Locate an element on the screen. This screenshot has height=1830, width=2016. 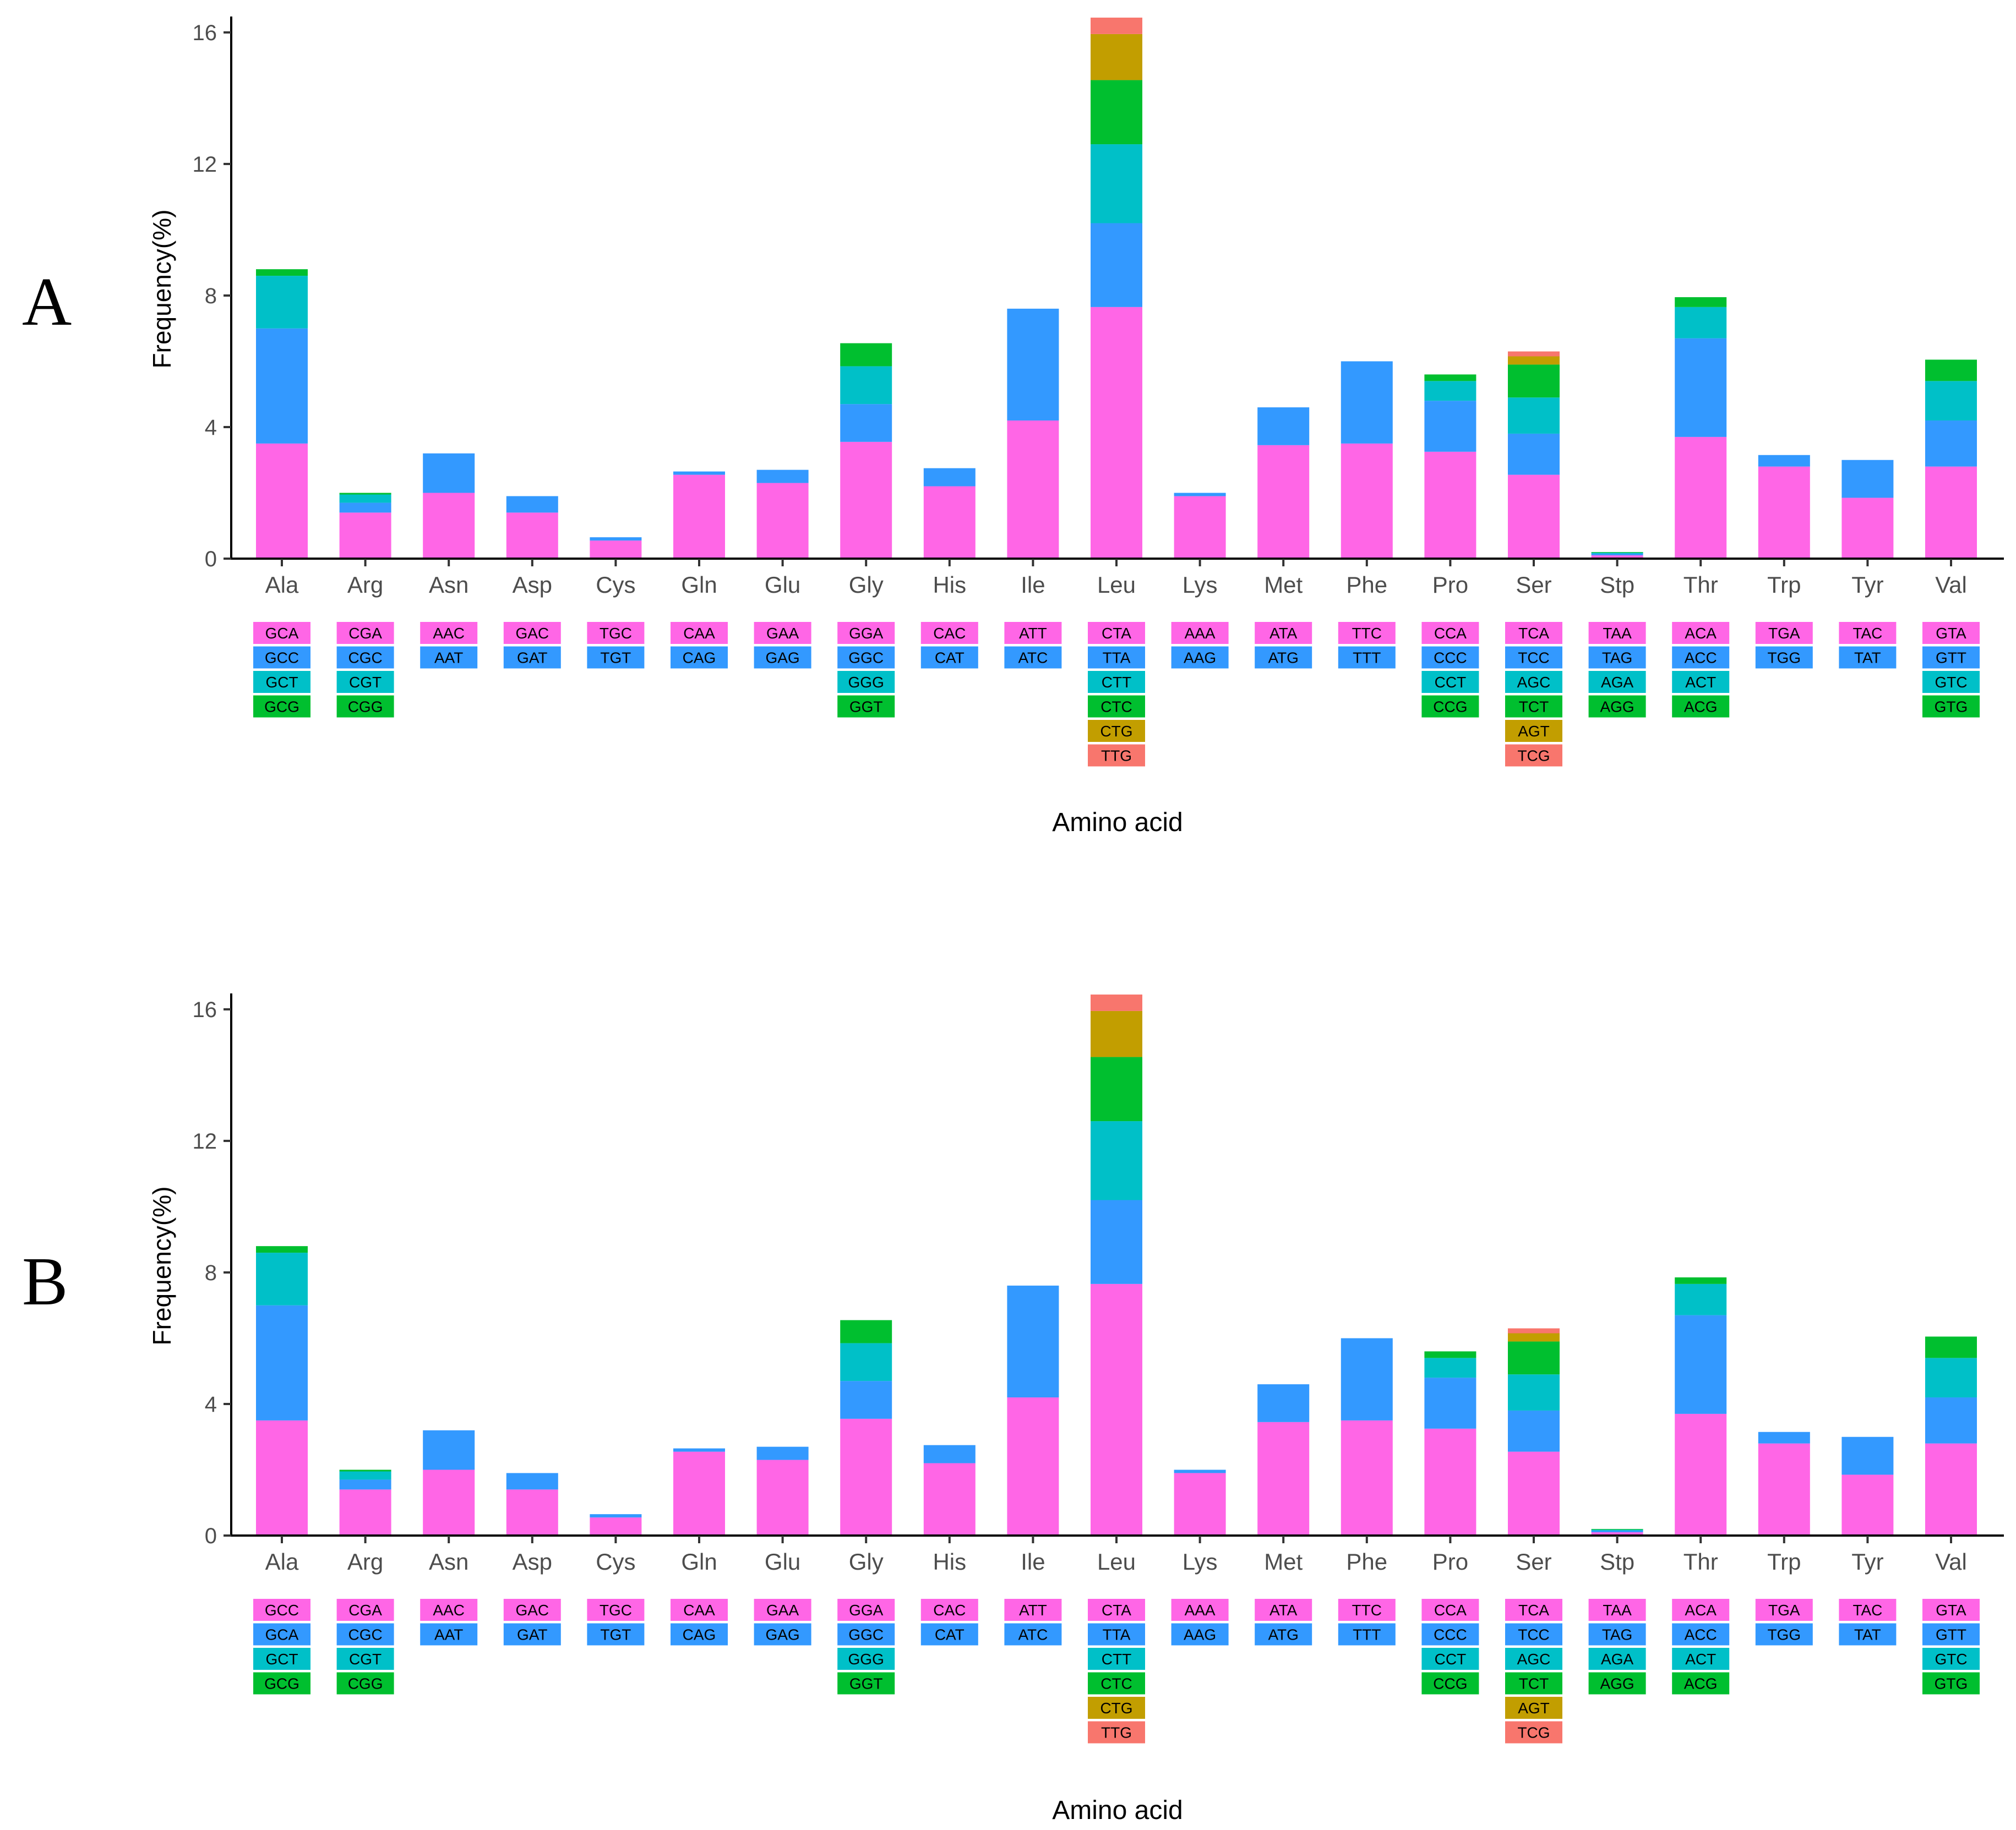
codon-label: GAG is located at coordinates (782, 658).